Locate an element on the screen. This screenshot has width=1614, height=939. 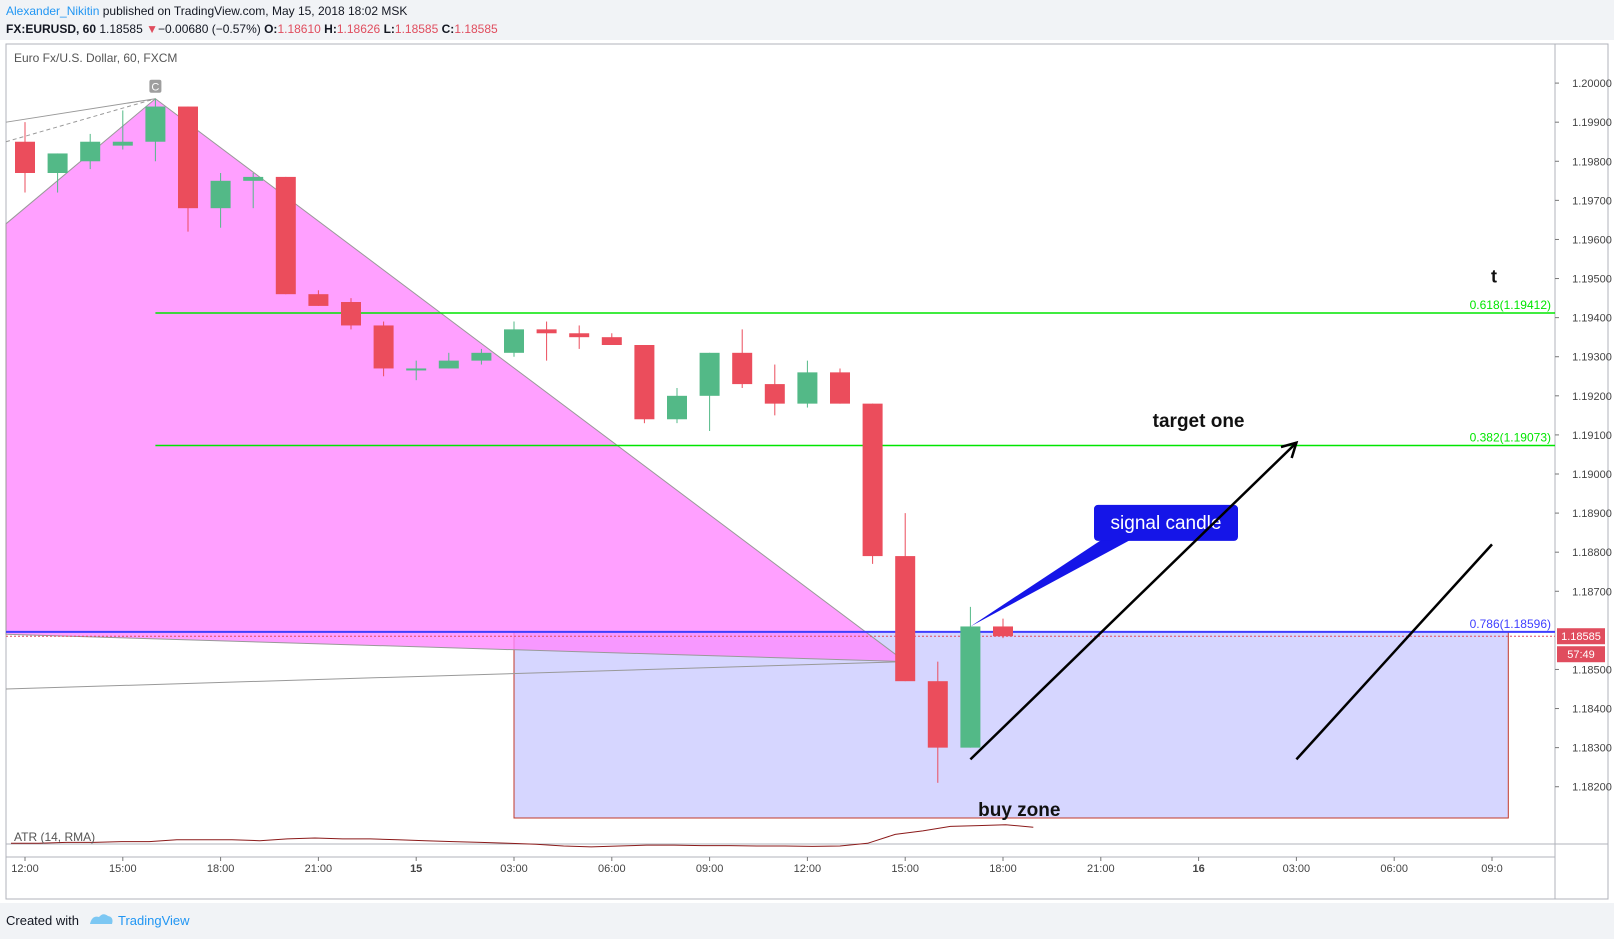
y-tick-label: 1.19000 is located at coordinates (1592, 475).